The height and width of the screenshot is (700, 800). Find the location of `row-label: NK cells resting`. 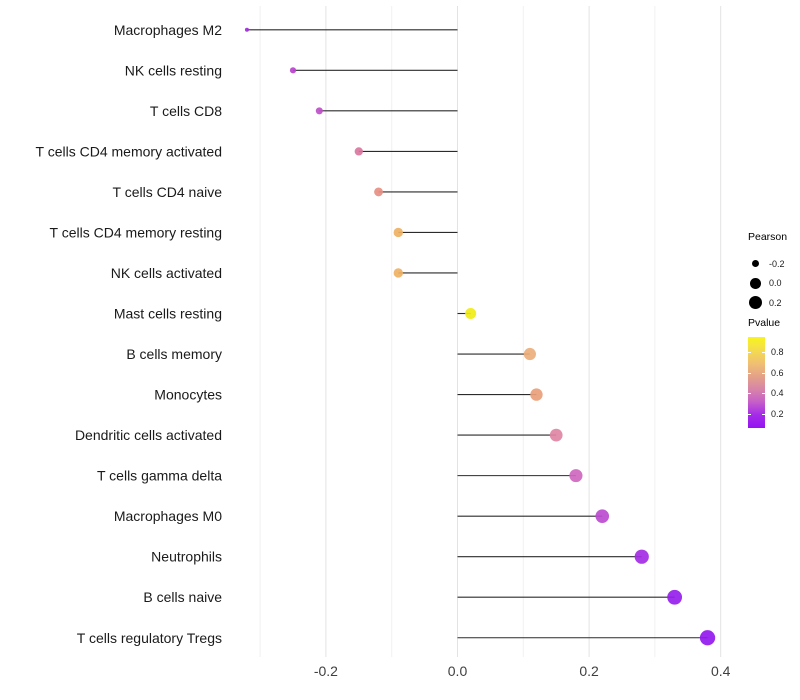

row-label: NK cells resting is located at coordinates (173, 70).